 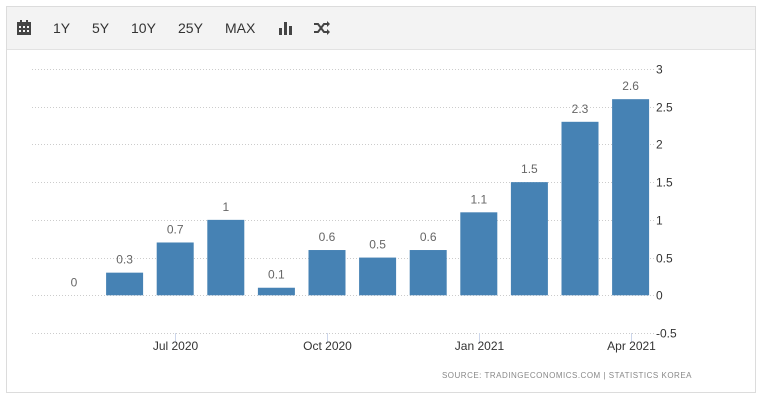 What do you see at coordinates (176, 346) in the screenshot?
I see `x-tick-label: Jul 2020` at bounding box center [176, 346].